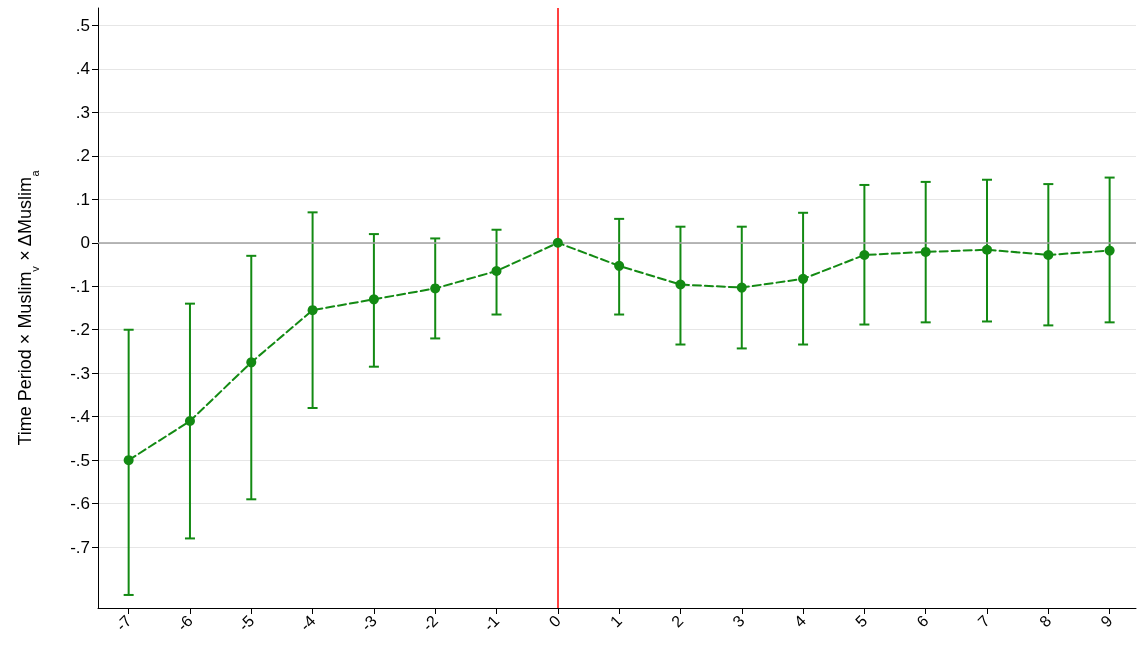 The height and width of the screenshot is (649, 1138). Describe the element at coordinates (984, 621) in the screenshot. I see `x-tick-label: 7` at that location.